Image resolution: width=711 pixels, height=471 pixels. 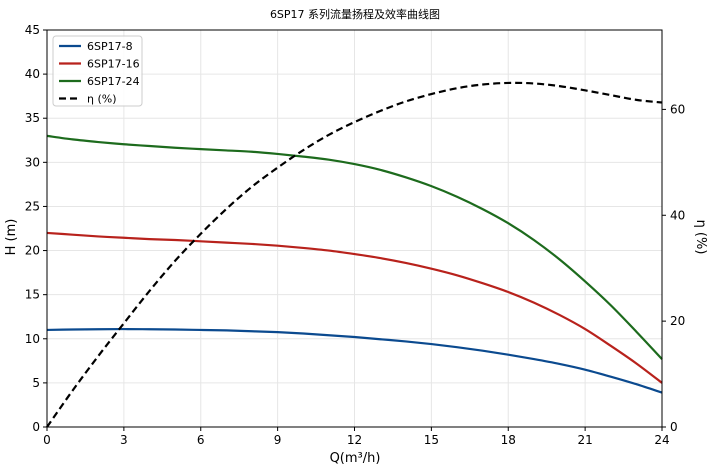 I want to click on y2-axis-ticks: 0 20 40 60, so click(x=673, y=268).